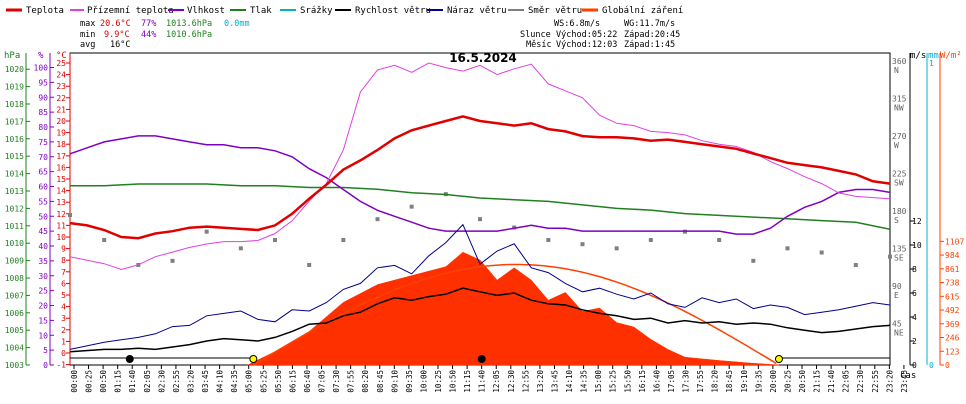  Describe the element at coordinates (899, 174) in the screenshot. I see `wind-dir-tick-value: 225` at that location.